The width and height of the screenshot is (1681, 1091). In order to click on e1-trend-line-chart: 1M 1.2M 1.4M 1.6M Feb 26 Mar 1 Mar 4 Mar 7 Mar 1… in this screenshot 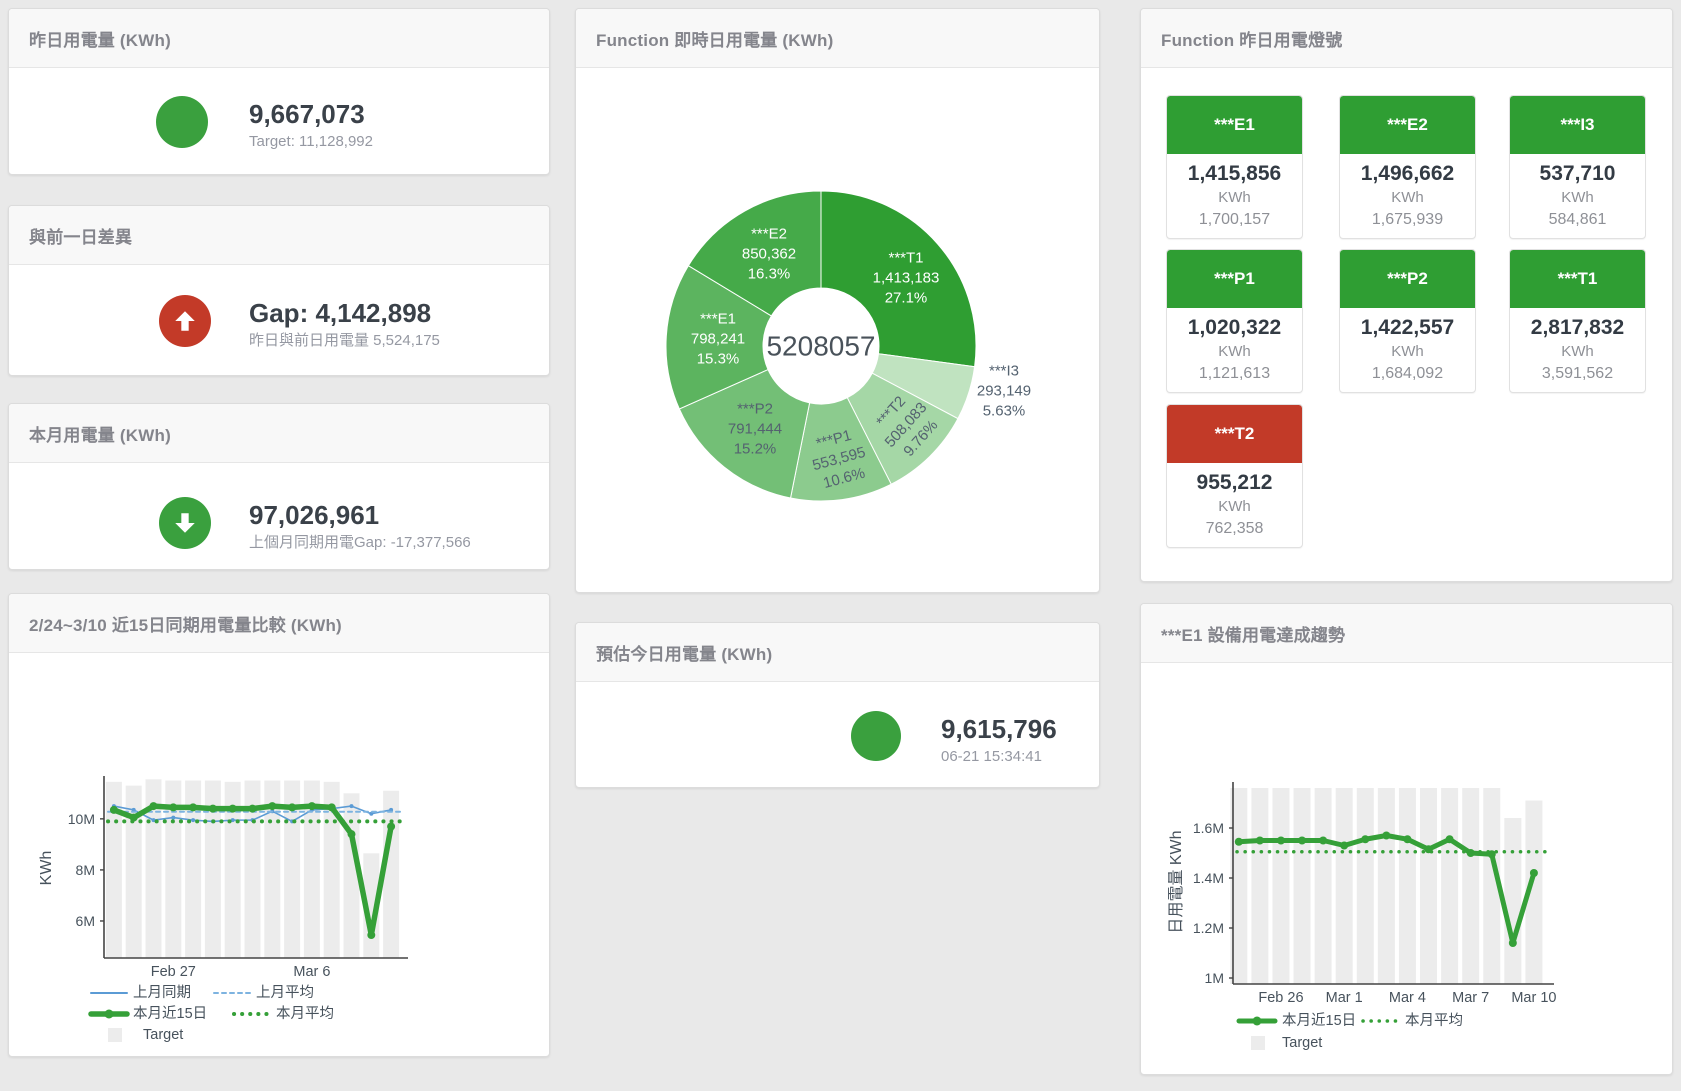, I will do `click(1406, 870)`.